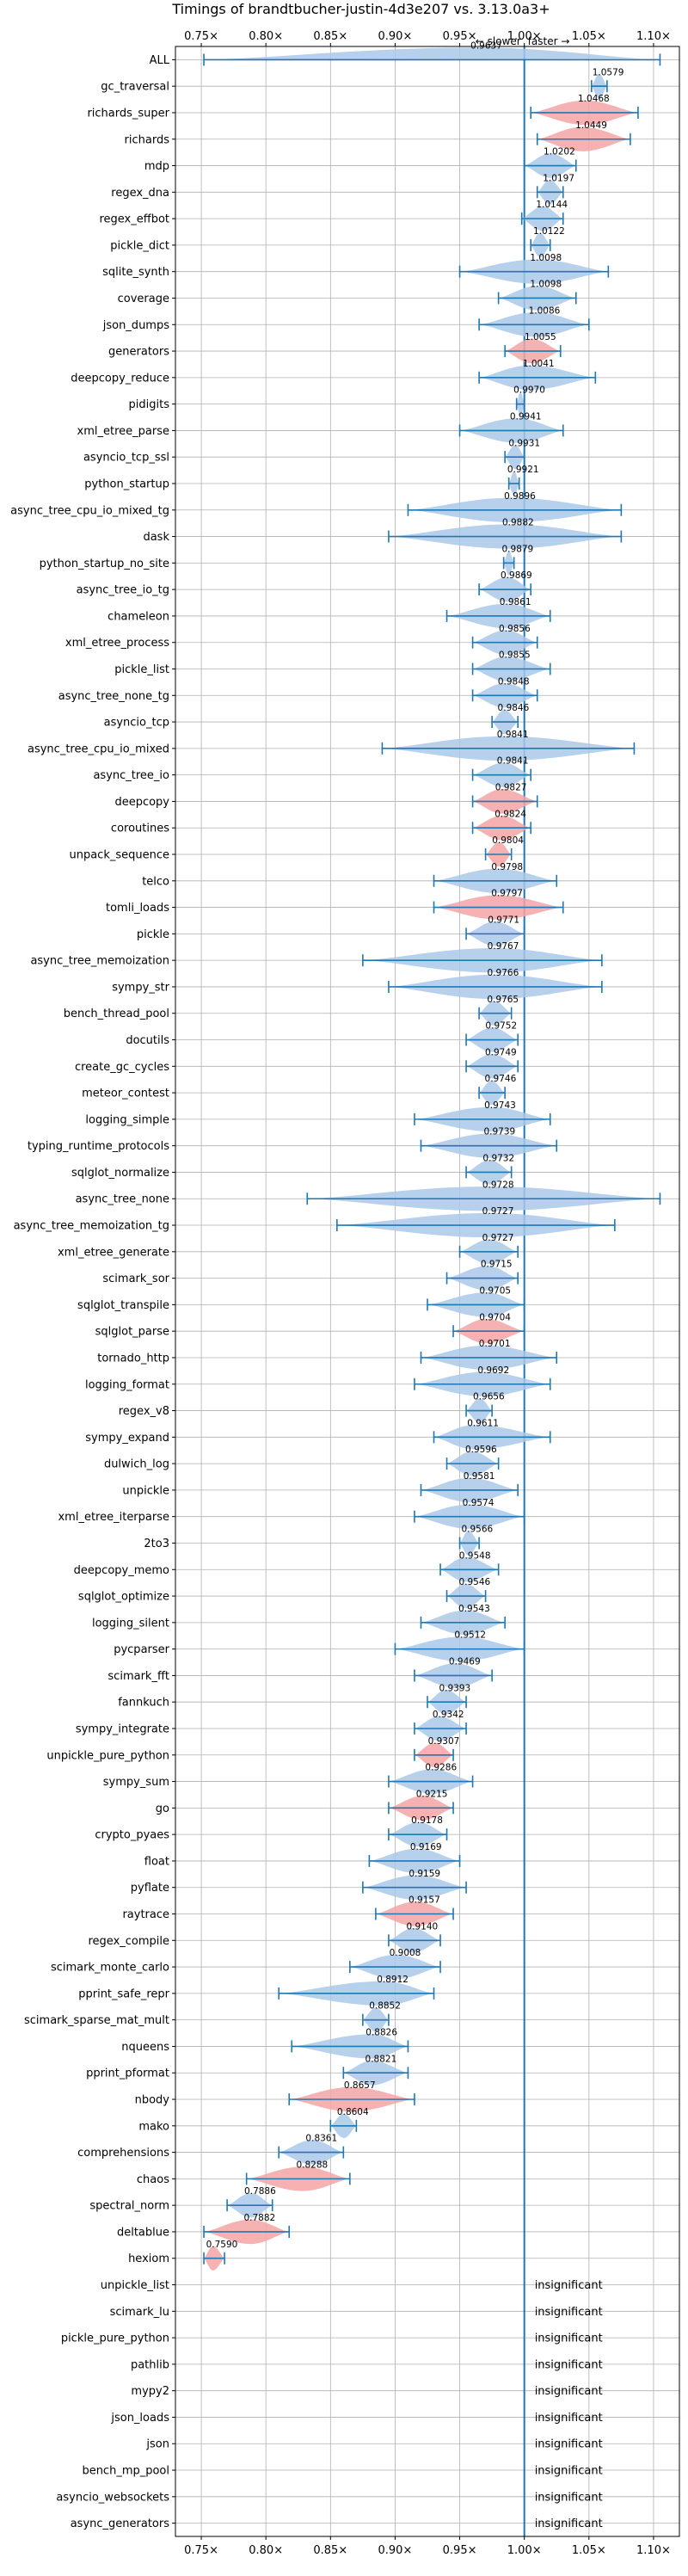 This screenshot has height=2576, width=688. I want to click on value-label: 0.9848, so click(514, 681).